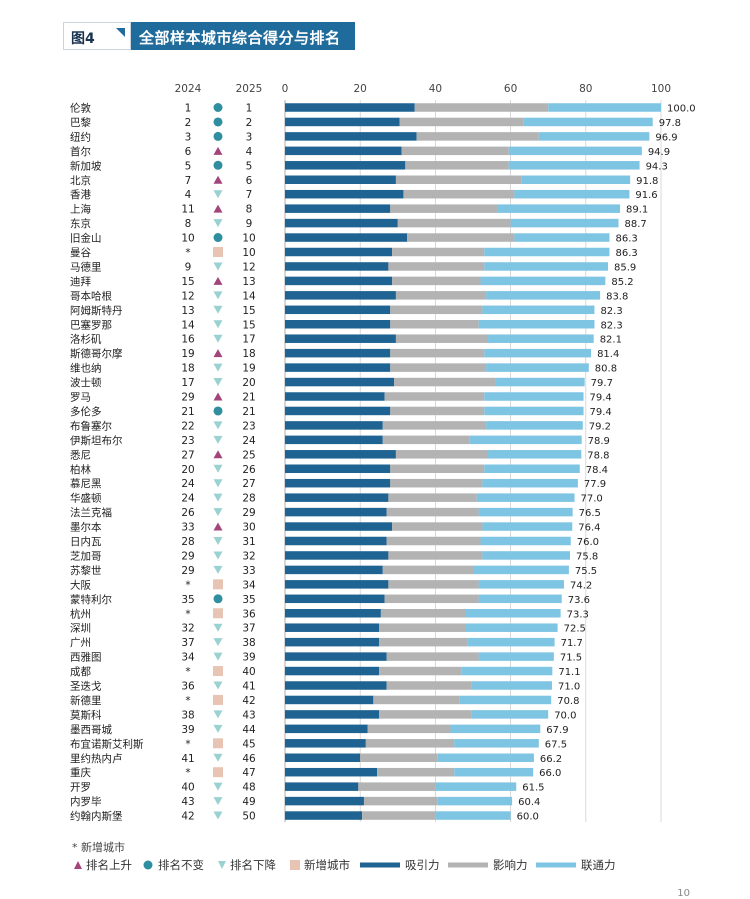 The width and height of the screenshot is (750, 899). Describe the element at coordinates (248, 455) in the screenshot. I see `rank-2025: 25` at that location.